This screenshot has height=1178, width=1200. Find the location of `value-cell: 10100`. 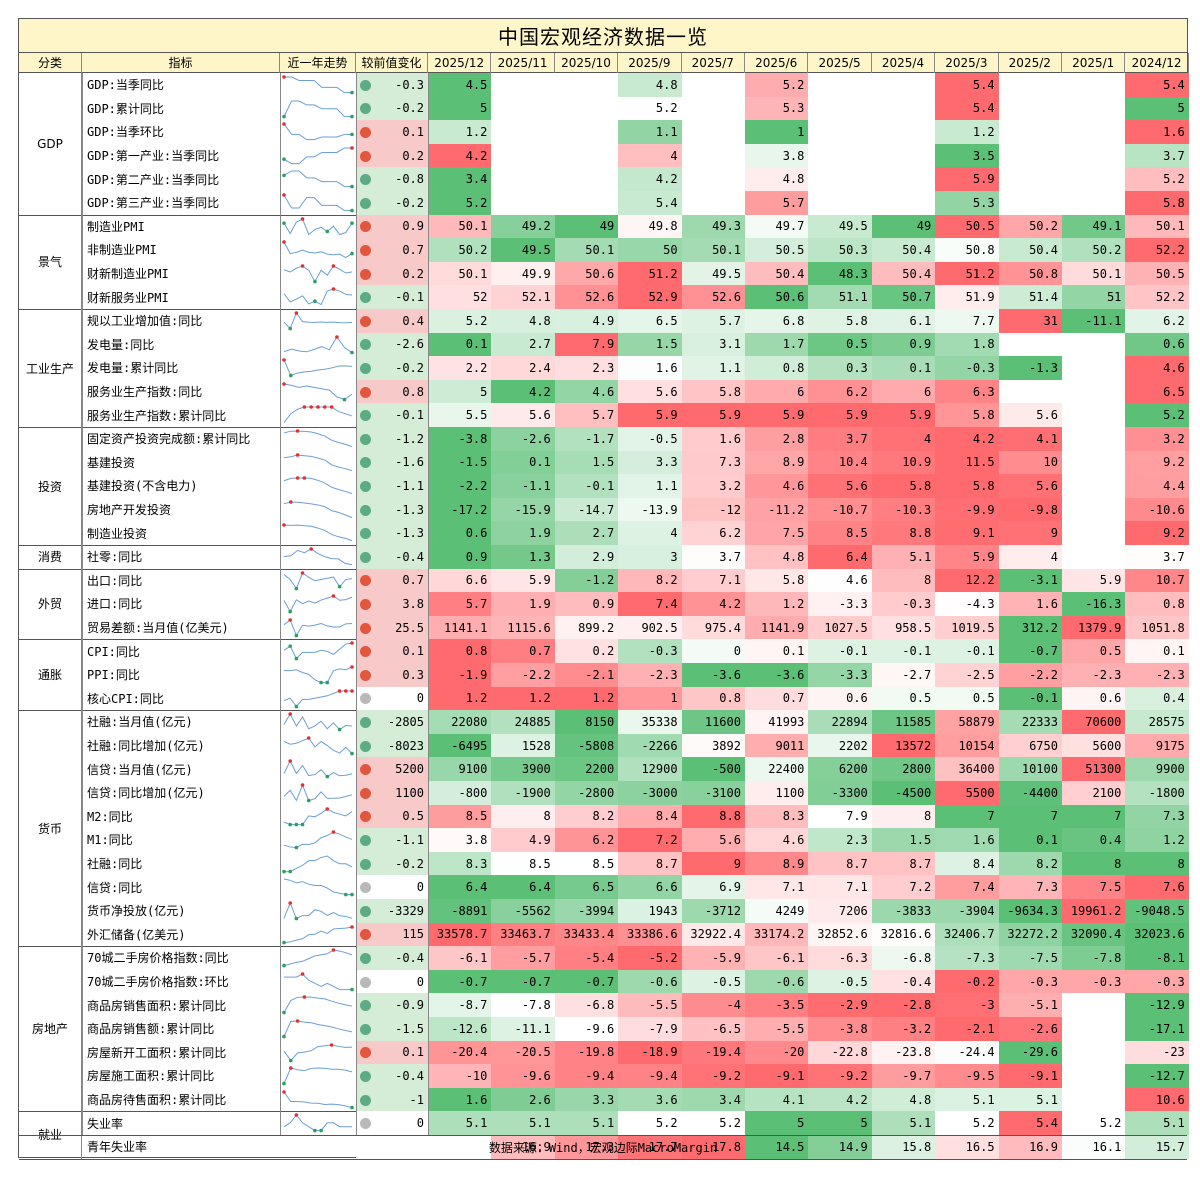

value-cell: 10100 is located at coordinates (1030, 769).